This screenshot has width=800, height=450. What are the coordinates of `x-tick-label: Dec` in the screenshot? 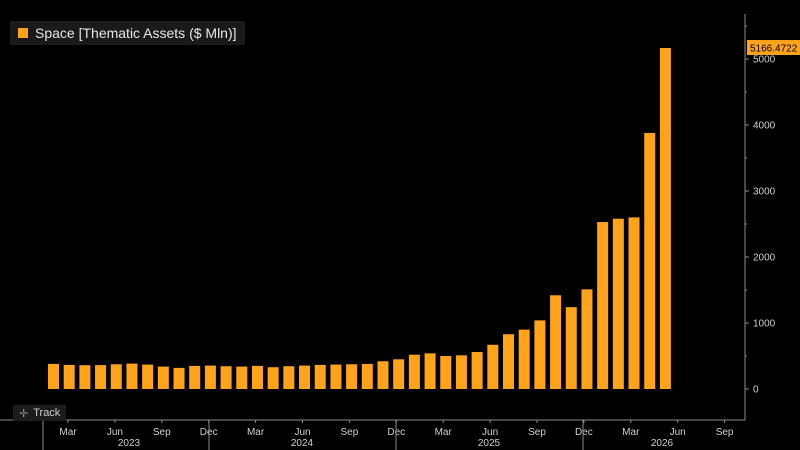 It's located at (584, 432).